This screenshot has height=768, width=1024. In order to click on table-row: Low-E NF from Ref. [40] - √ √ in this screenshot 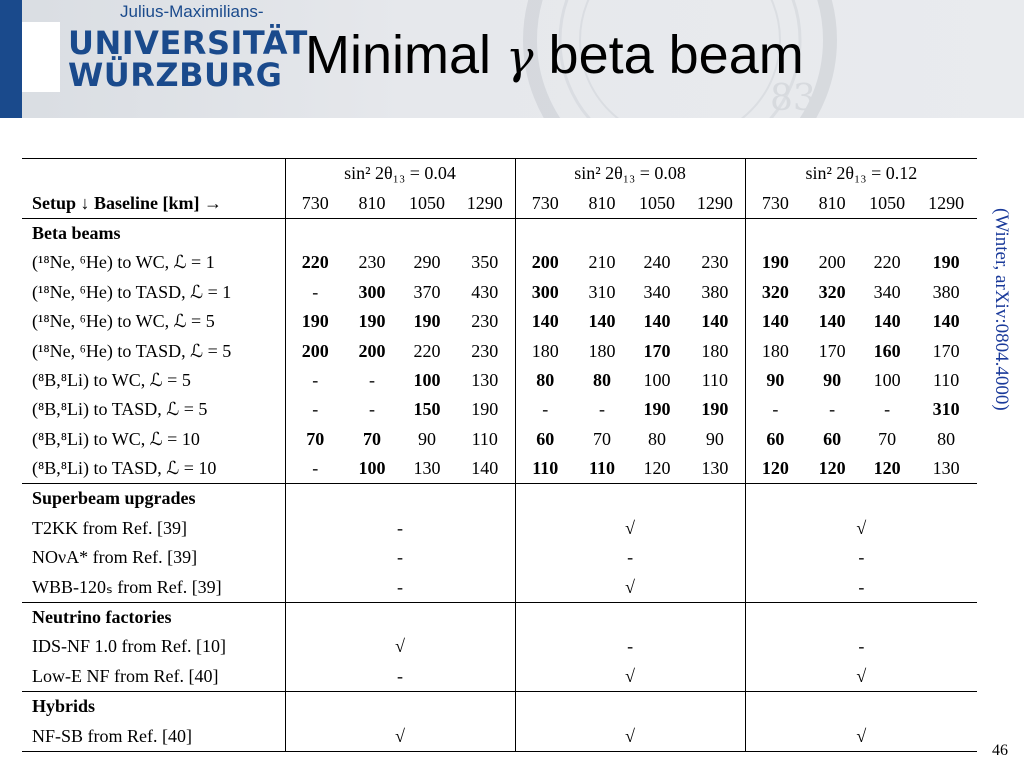, I will do `click(500, 676)`.